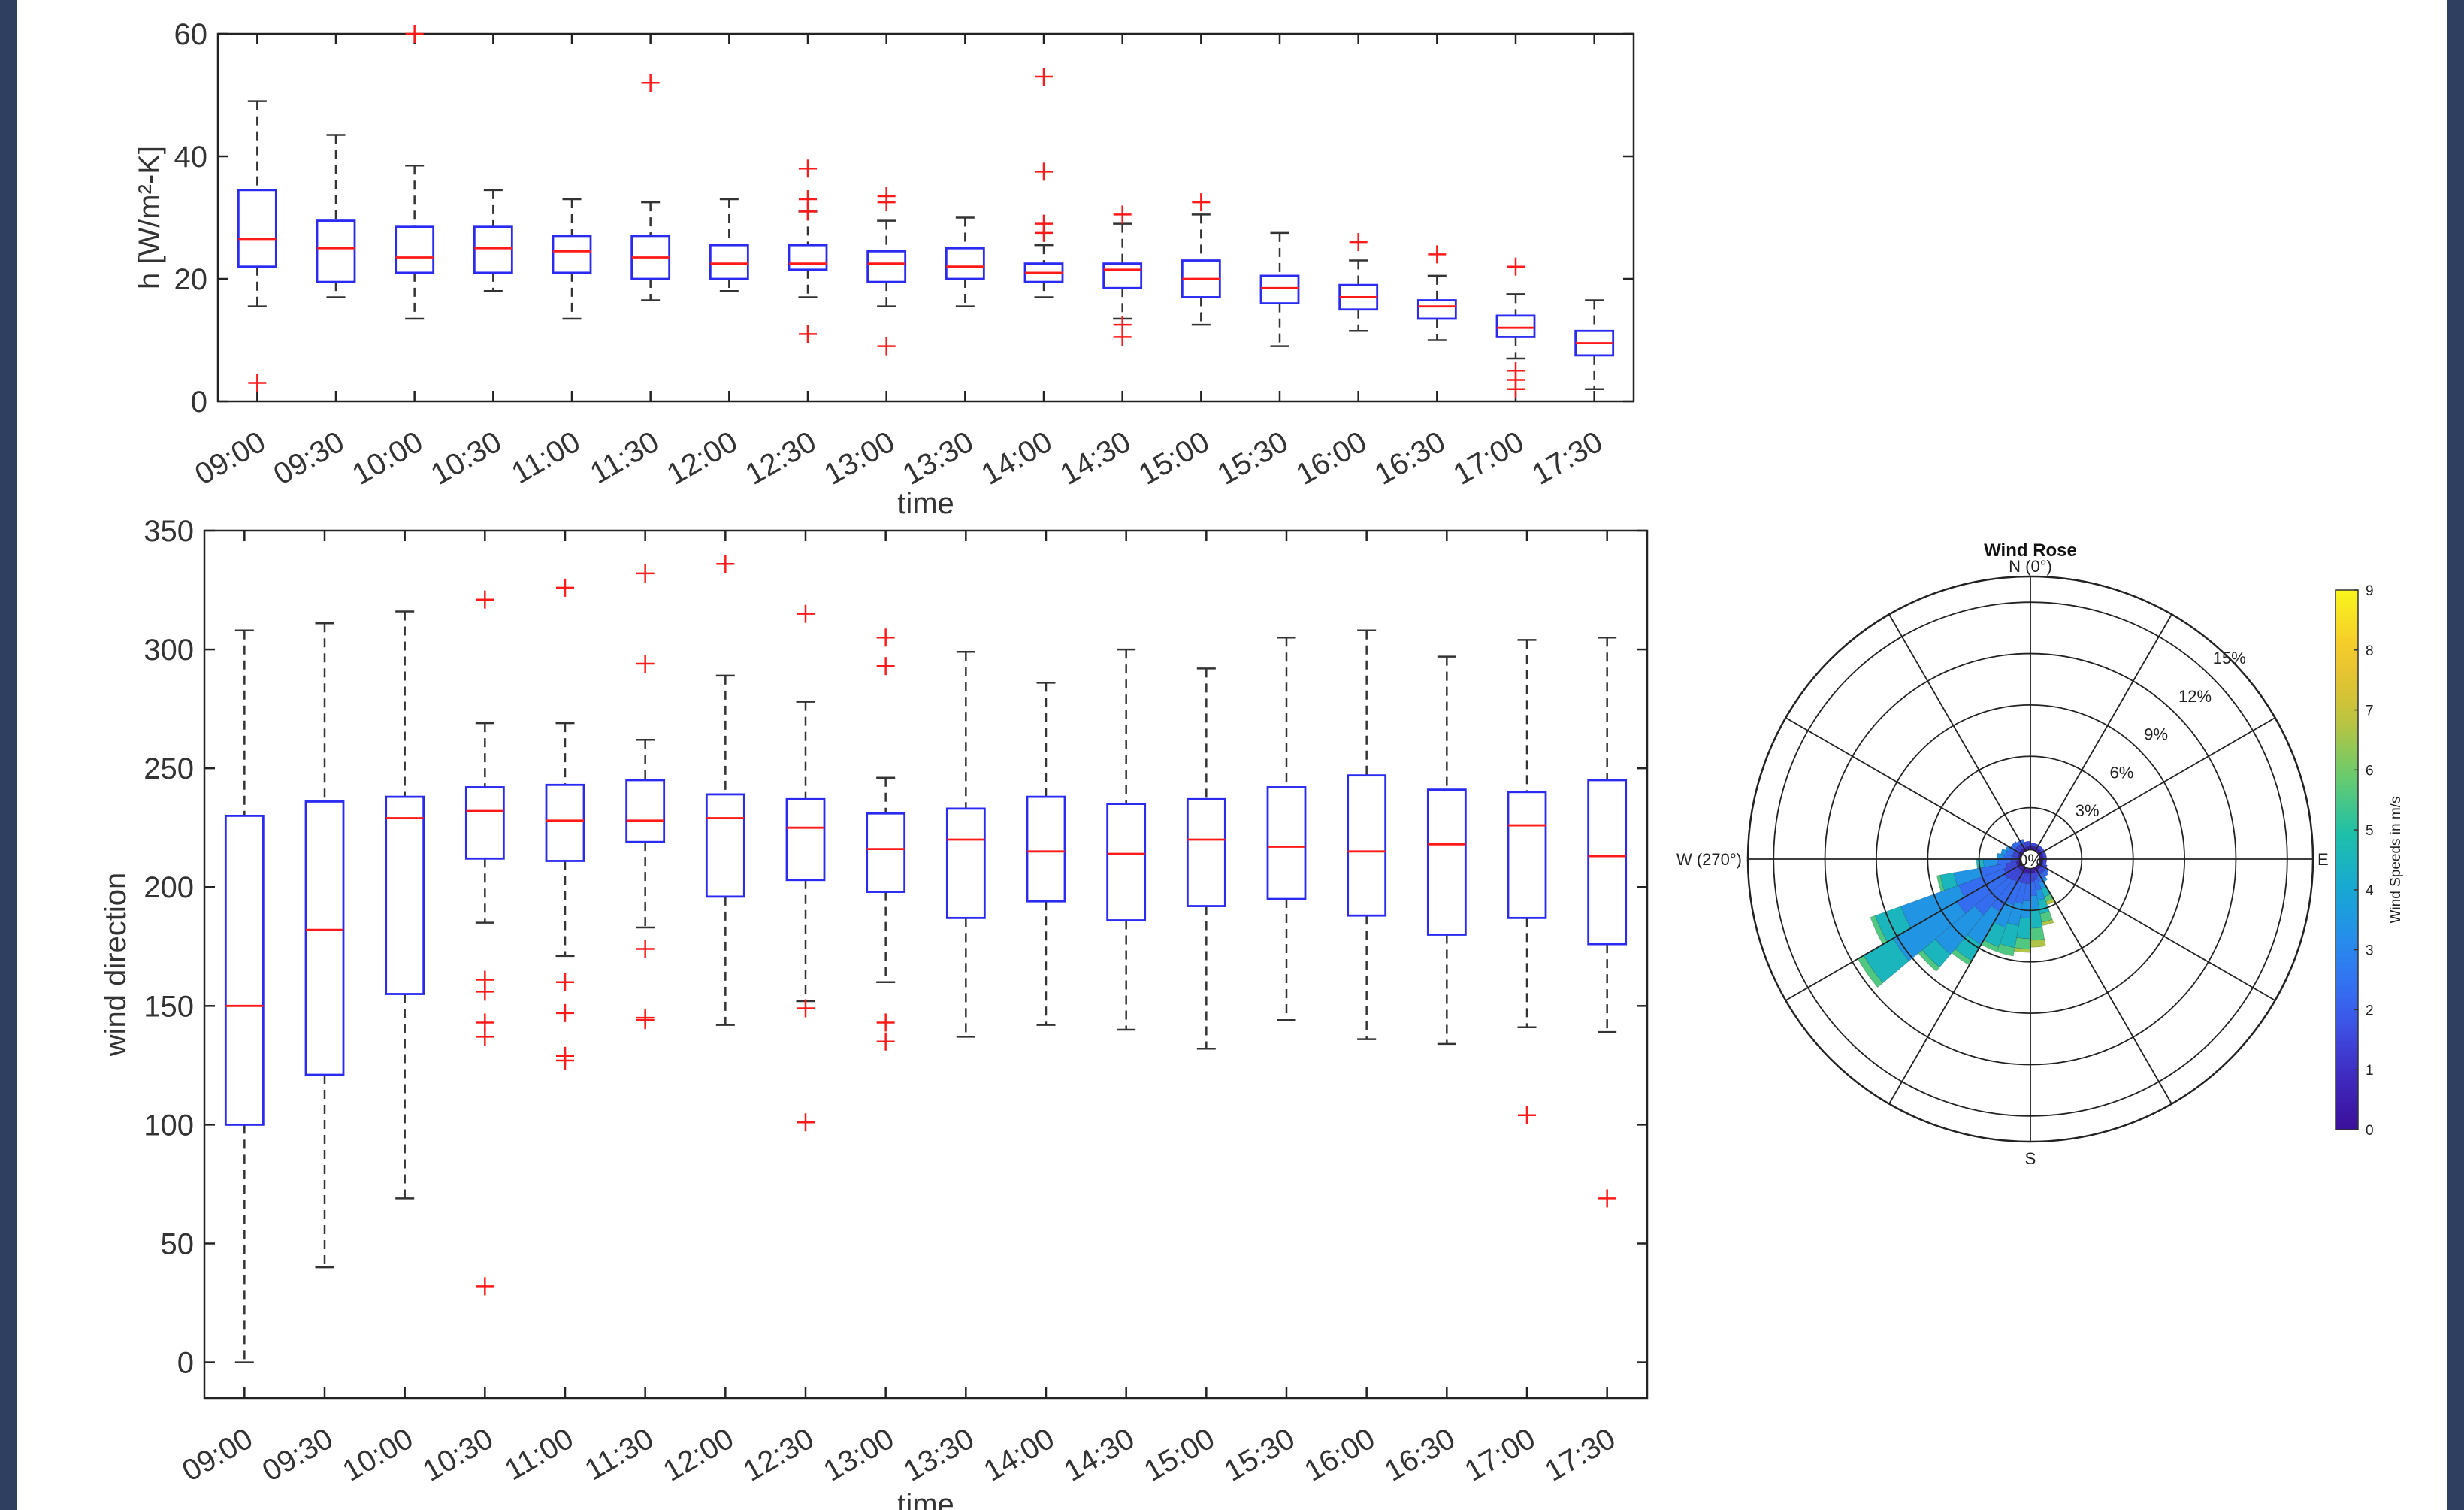 Image resolution: width=2464 pixels, height=1510 pixels. Describe the element at coordinates (545, 458) in the screenshot. I see `x-tick-label: 11:00` at that location.